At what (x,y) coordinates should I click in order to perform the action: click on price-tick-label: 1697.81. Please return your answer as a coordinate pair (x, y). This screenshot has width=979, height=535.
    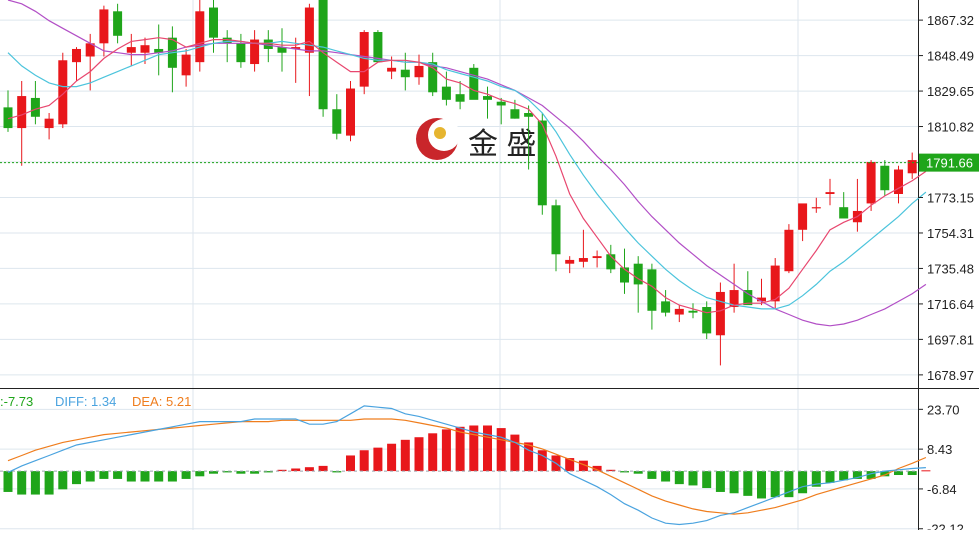
    Looking at the image, I should click on (950, 339).